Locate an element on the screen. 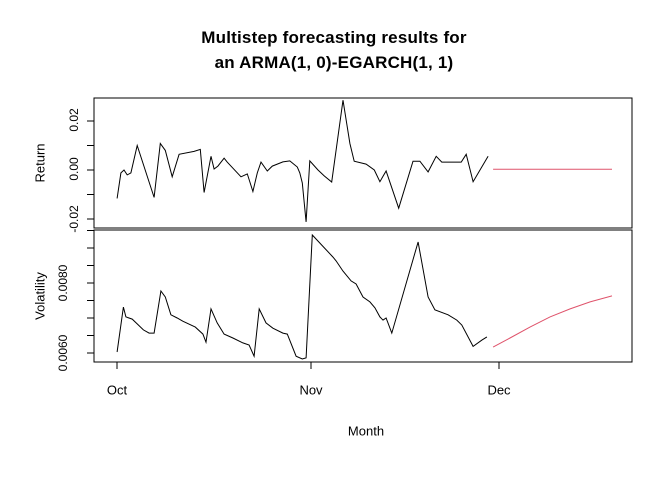  x-tick-label-nov: Nov is located at coordinates (311, 390).